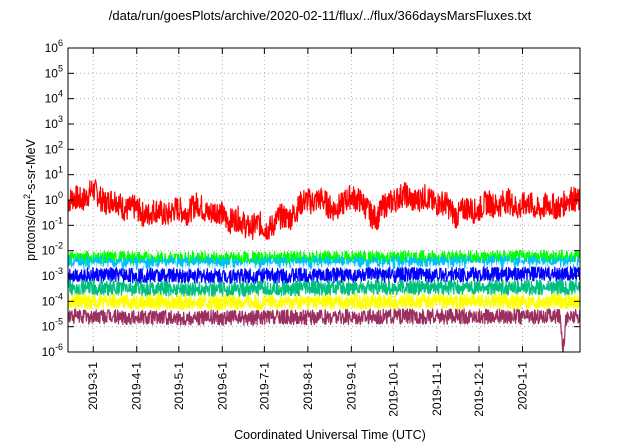 The image size is (640, 448). Describe the element at coordinates (52, 249) in the screenshot. I see `y-tick-label: 10⁻²` at that location.